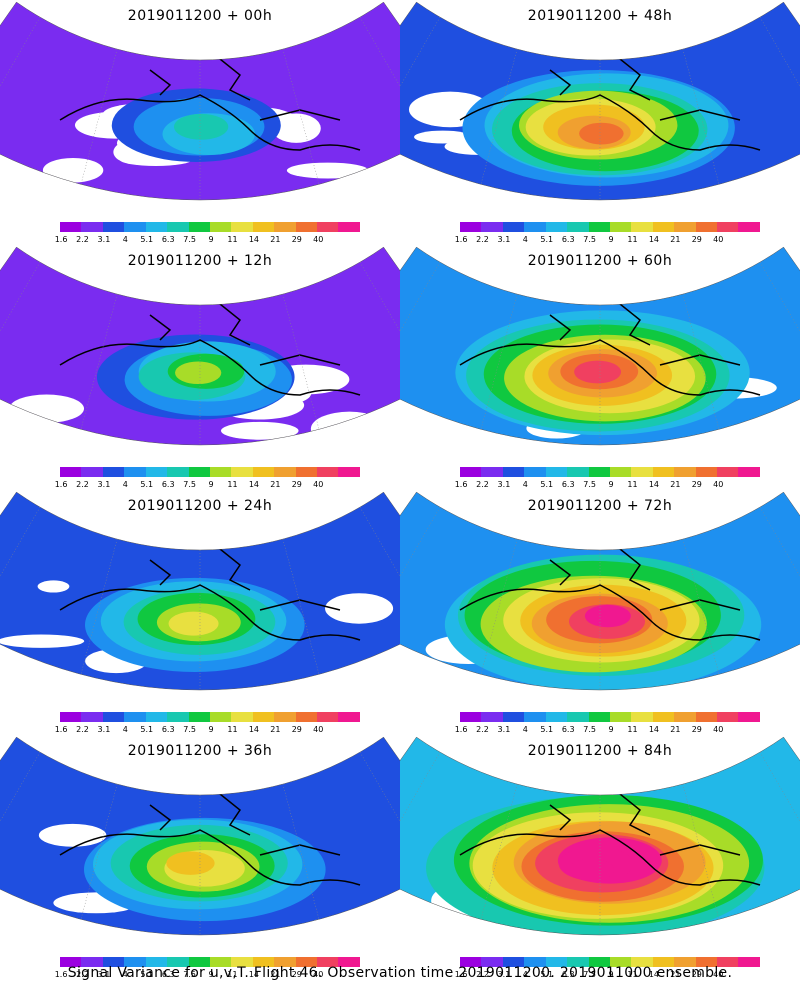  I want to click on colorbar-label: 4, so click(525, 239).